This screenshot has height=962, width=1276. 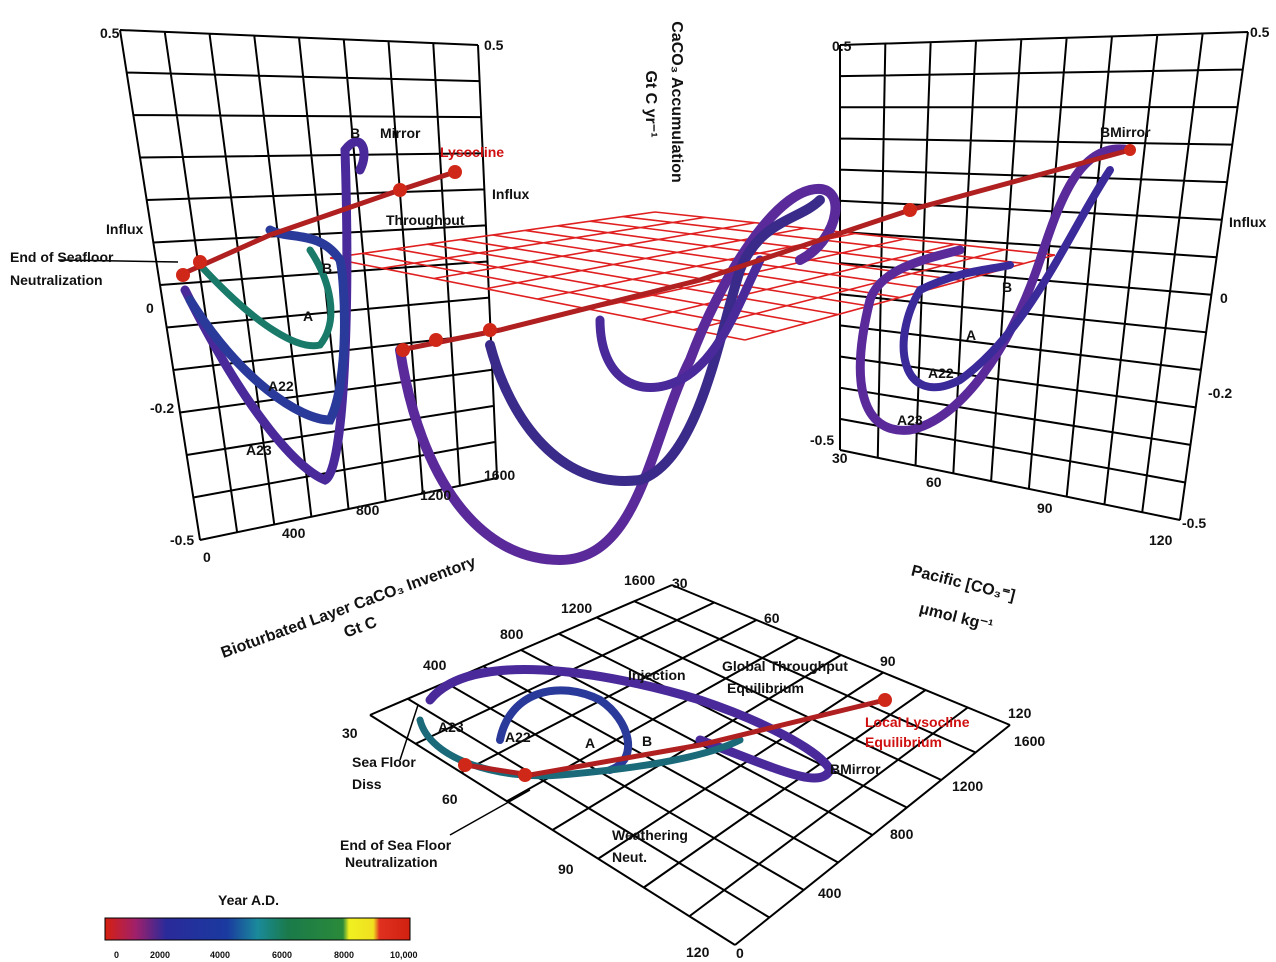 I want to click on axis-title: Pacific [CO₃⁼], so click(x=962, y=584).